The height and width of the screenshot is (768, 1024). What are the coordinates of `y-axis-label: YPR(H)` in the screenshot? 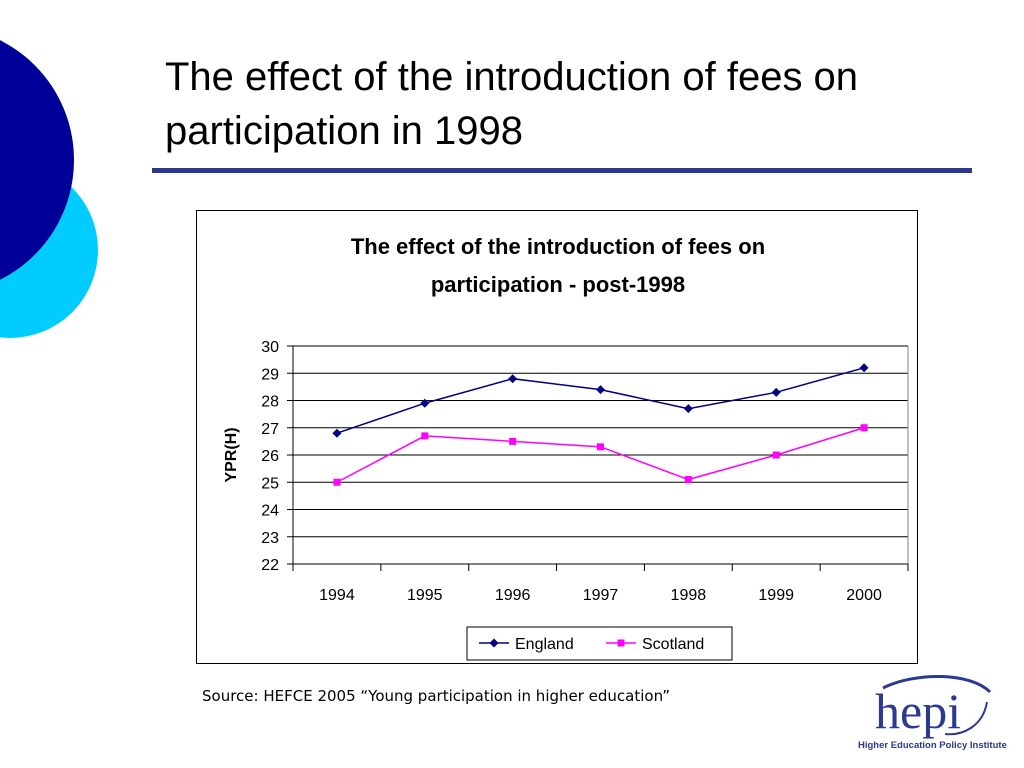 It's located at (231, 454).